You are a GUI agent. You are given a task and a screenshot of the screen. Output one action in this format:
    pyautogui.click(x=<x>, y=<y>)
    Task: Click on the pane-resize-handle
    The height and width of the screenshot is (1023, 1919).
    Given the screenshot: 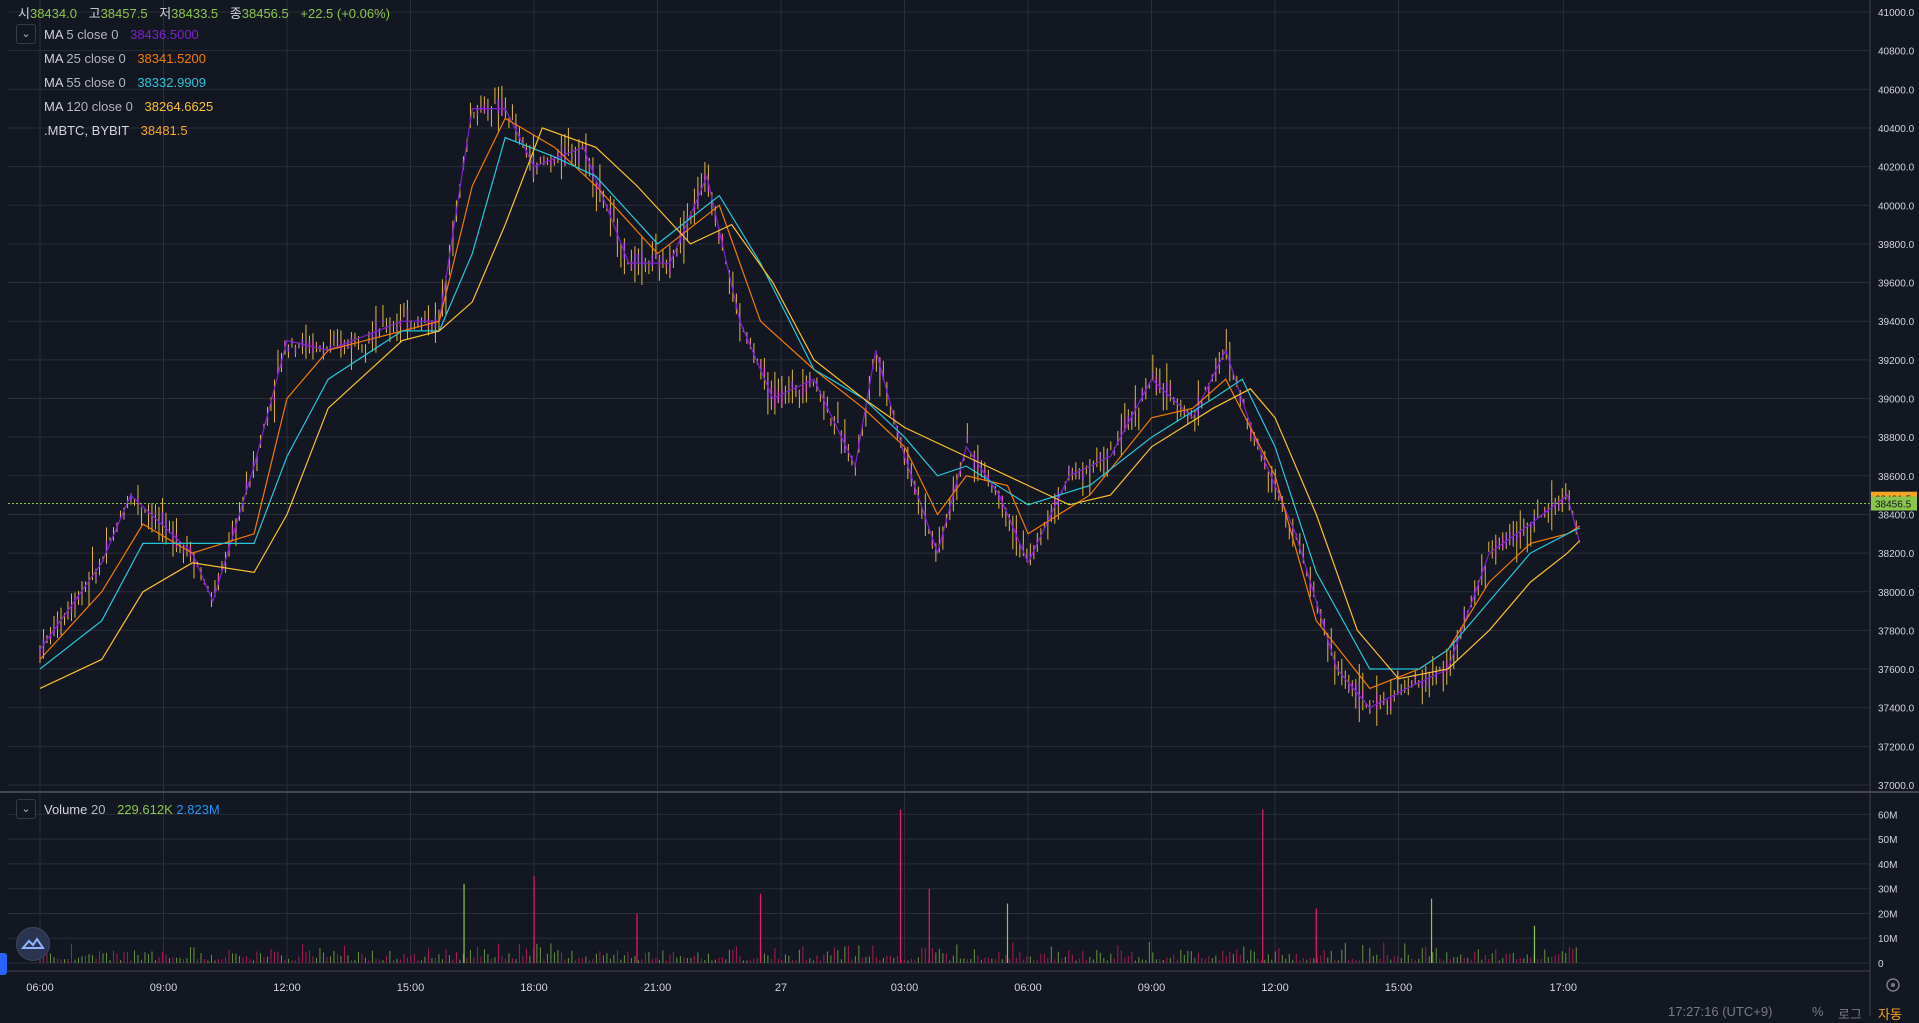 What is the action you would take?
    pyautogui.click(x=3, y=964)
    